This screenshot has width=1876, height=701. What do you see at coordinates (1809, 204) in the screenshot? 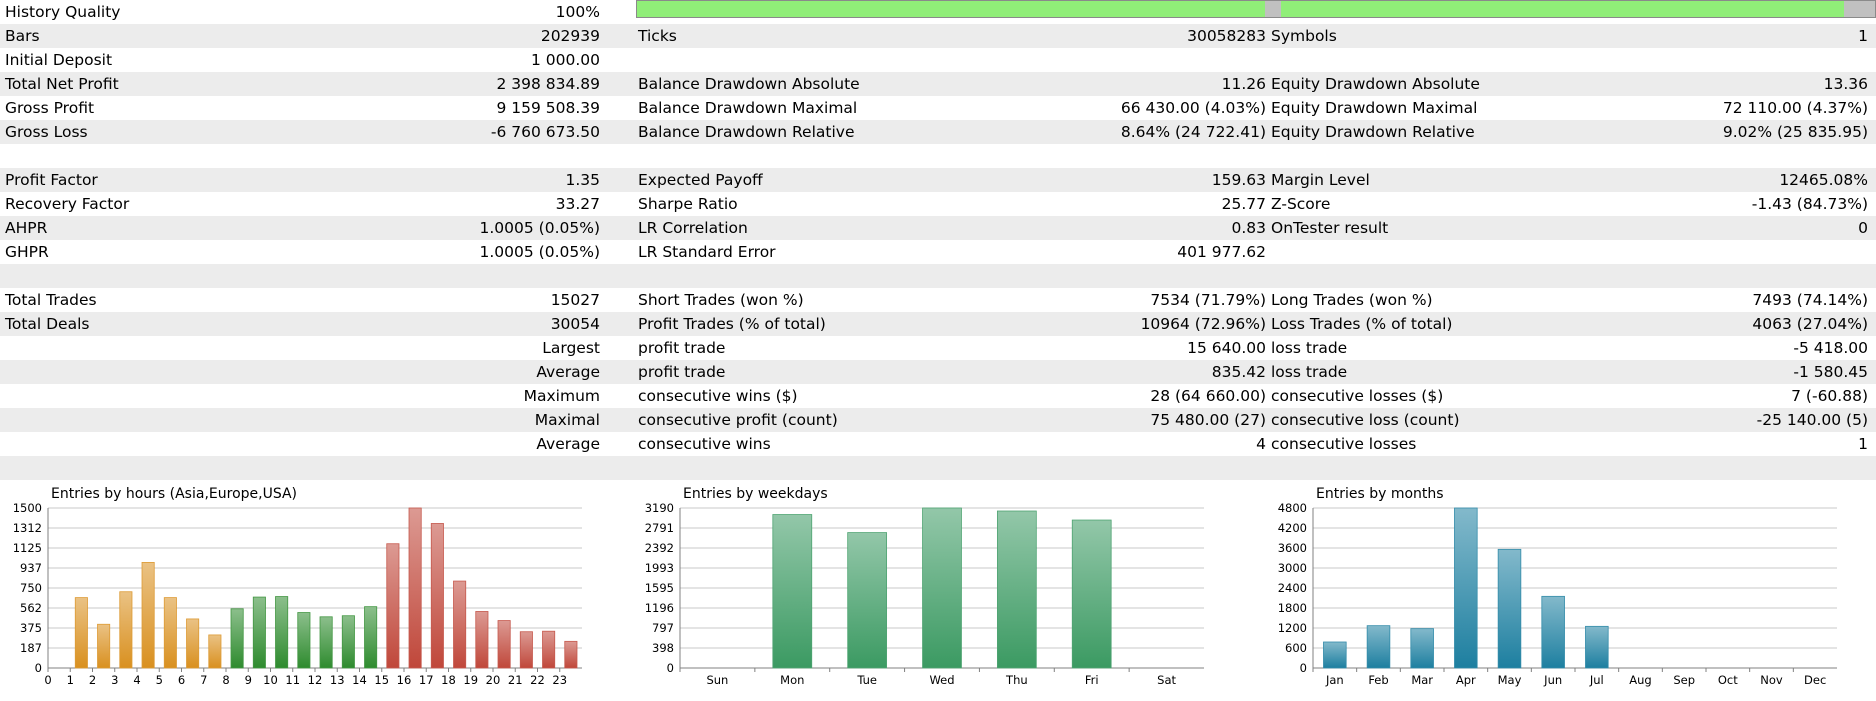
I see `stat-value: -1.43 (84.73%)` at bounding box center [1809, 204].